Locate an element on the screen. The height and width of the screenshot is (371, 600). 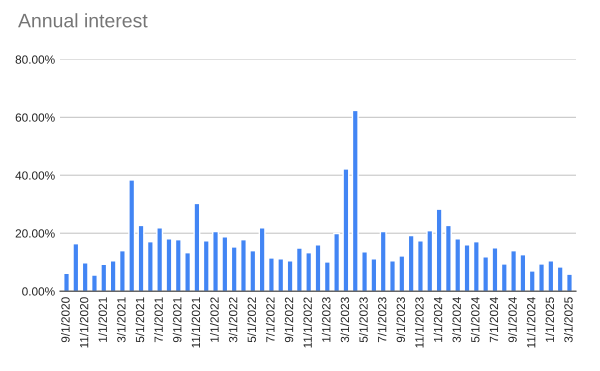
x-tick-label: 7/1/2021 is located at coordinates (158, 319).